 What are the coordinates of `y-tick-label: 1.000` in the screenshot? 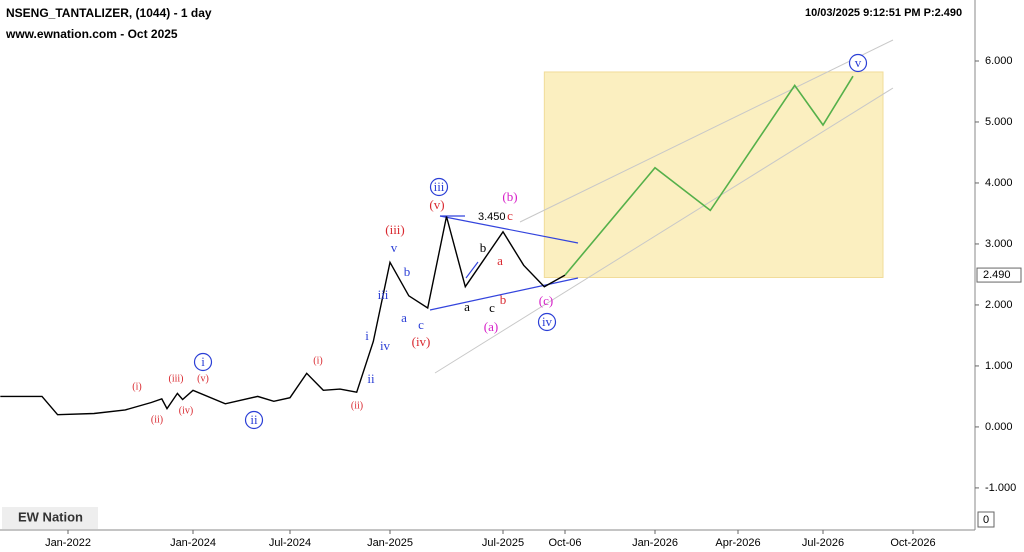 It's located at (999, 366).